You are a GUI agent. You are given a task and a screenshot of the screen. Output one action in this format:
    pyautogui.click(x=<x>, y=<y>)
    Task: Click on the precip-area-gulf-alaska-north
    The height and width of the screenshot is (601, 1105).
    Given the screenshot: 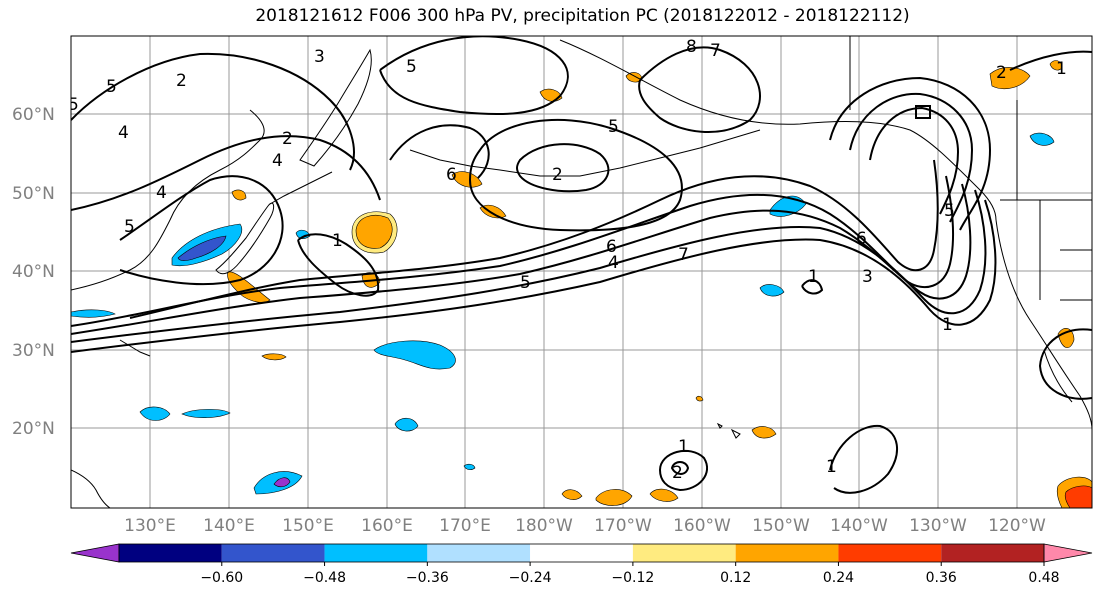 What is the action you would take?
    pyautogui.click(x=1010, y=78)
    